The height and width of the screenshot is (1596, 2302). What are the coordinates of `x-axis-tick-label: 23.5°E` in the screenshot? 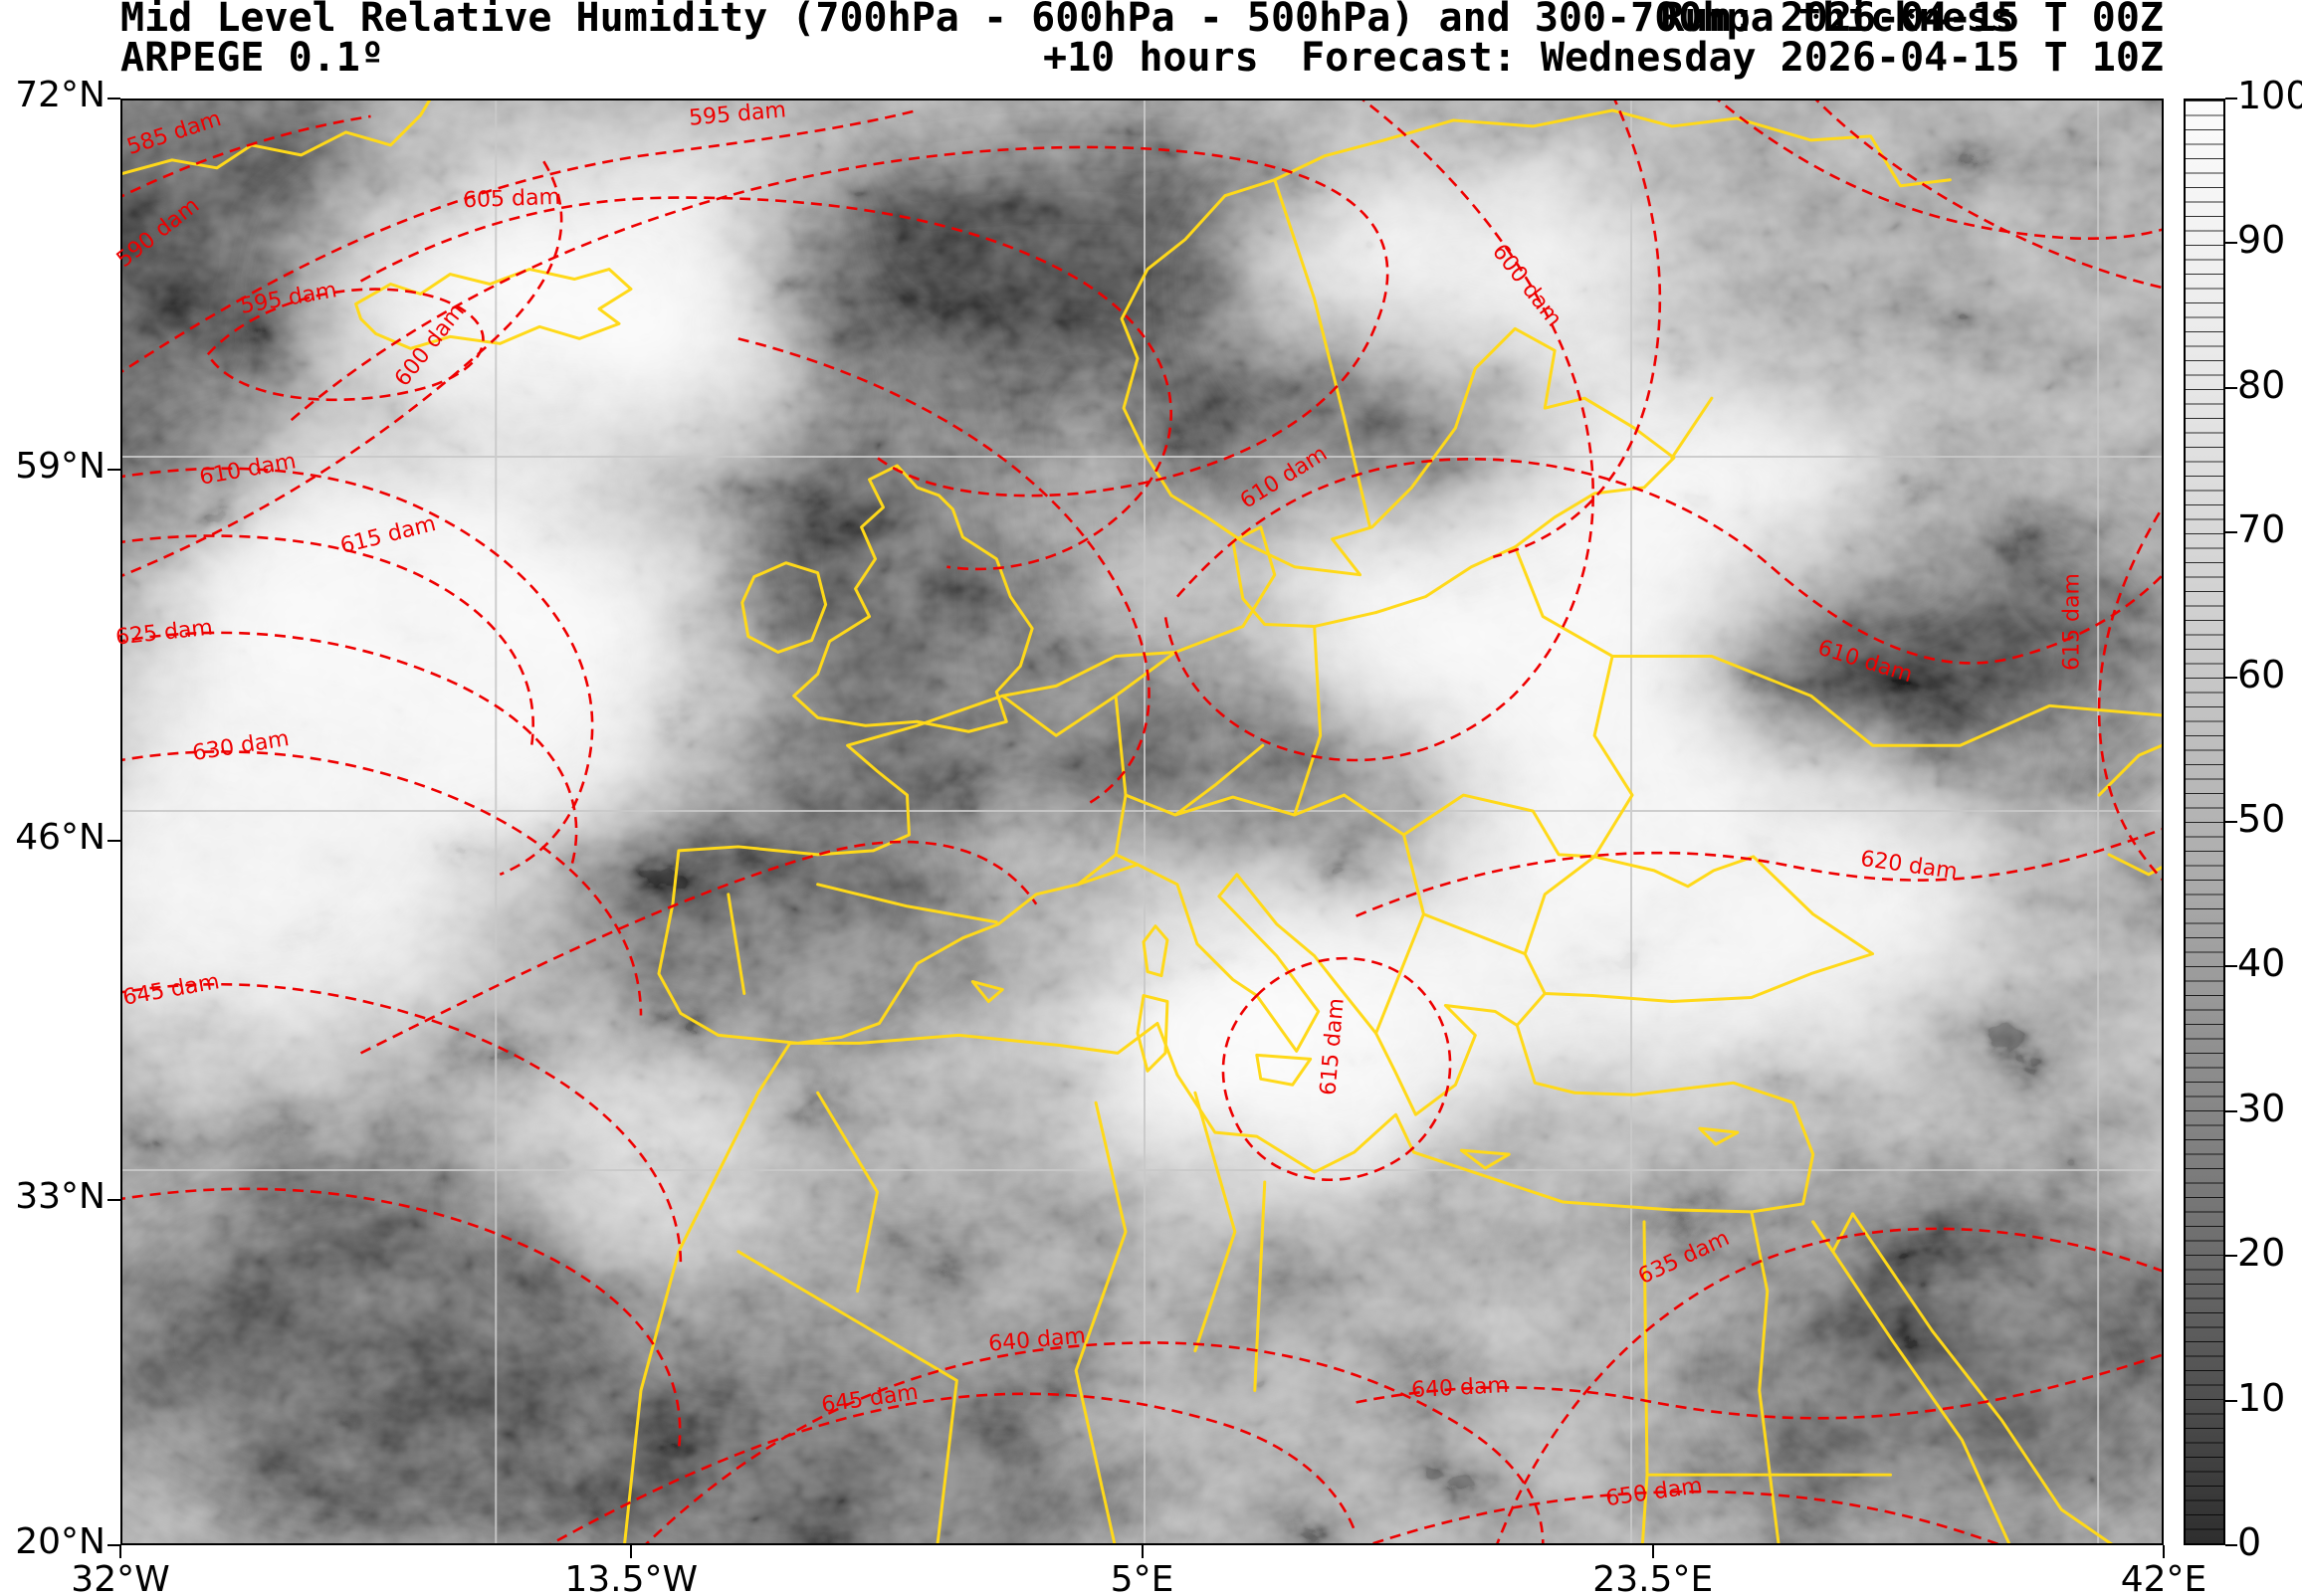 It's located at (1653, 1578).